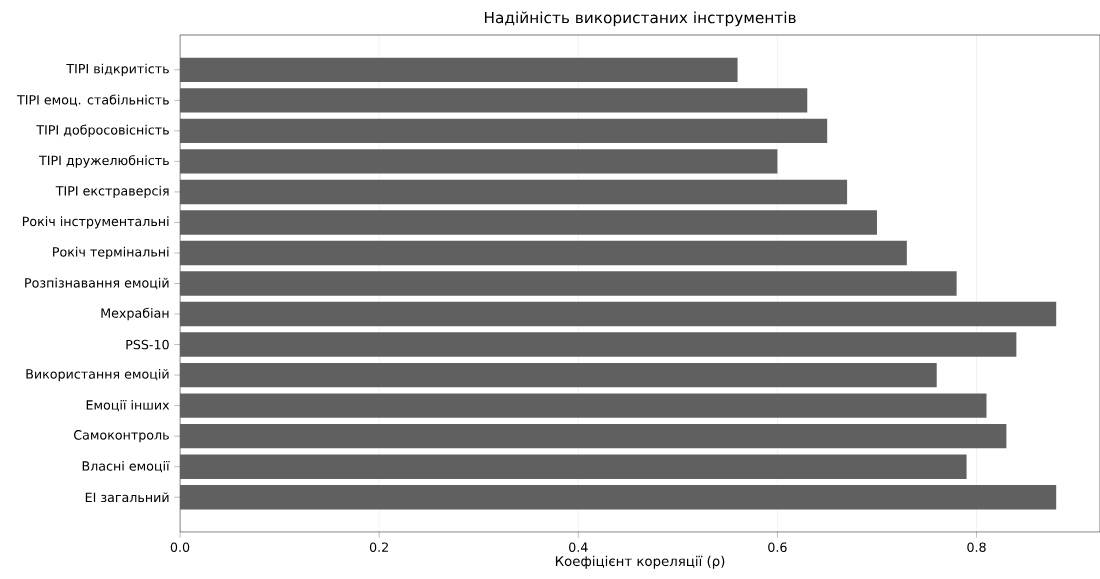 This screenshot has width=1100, height=579. What do you see at coordinates (578, 547) in the screenshot?
I see `x-tick-label: 0.4` at bounding box center [578, 547].